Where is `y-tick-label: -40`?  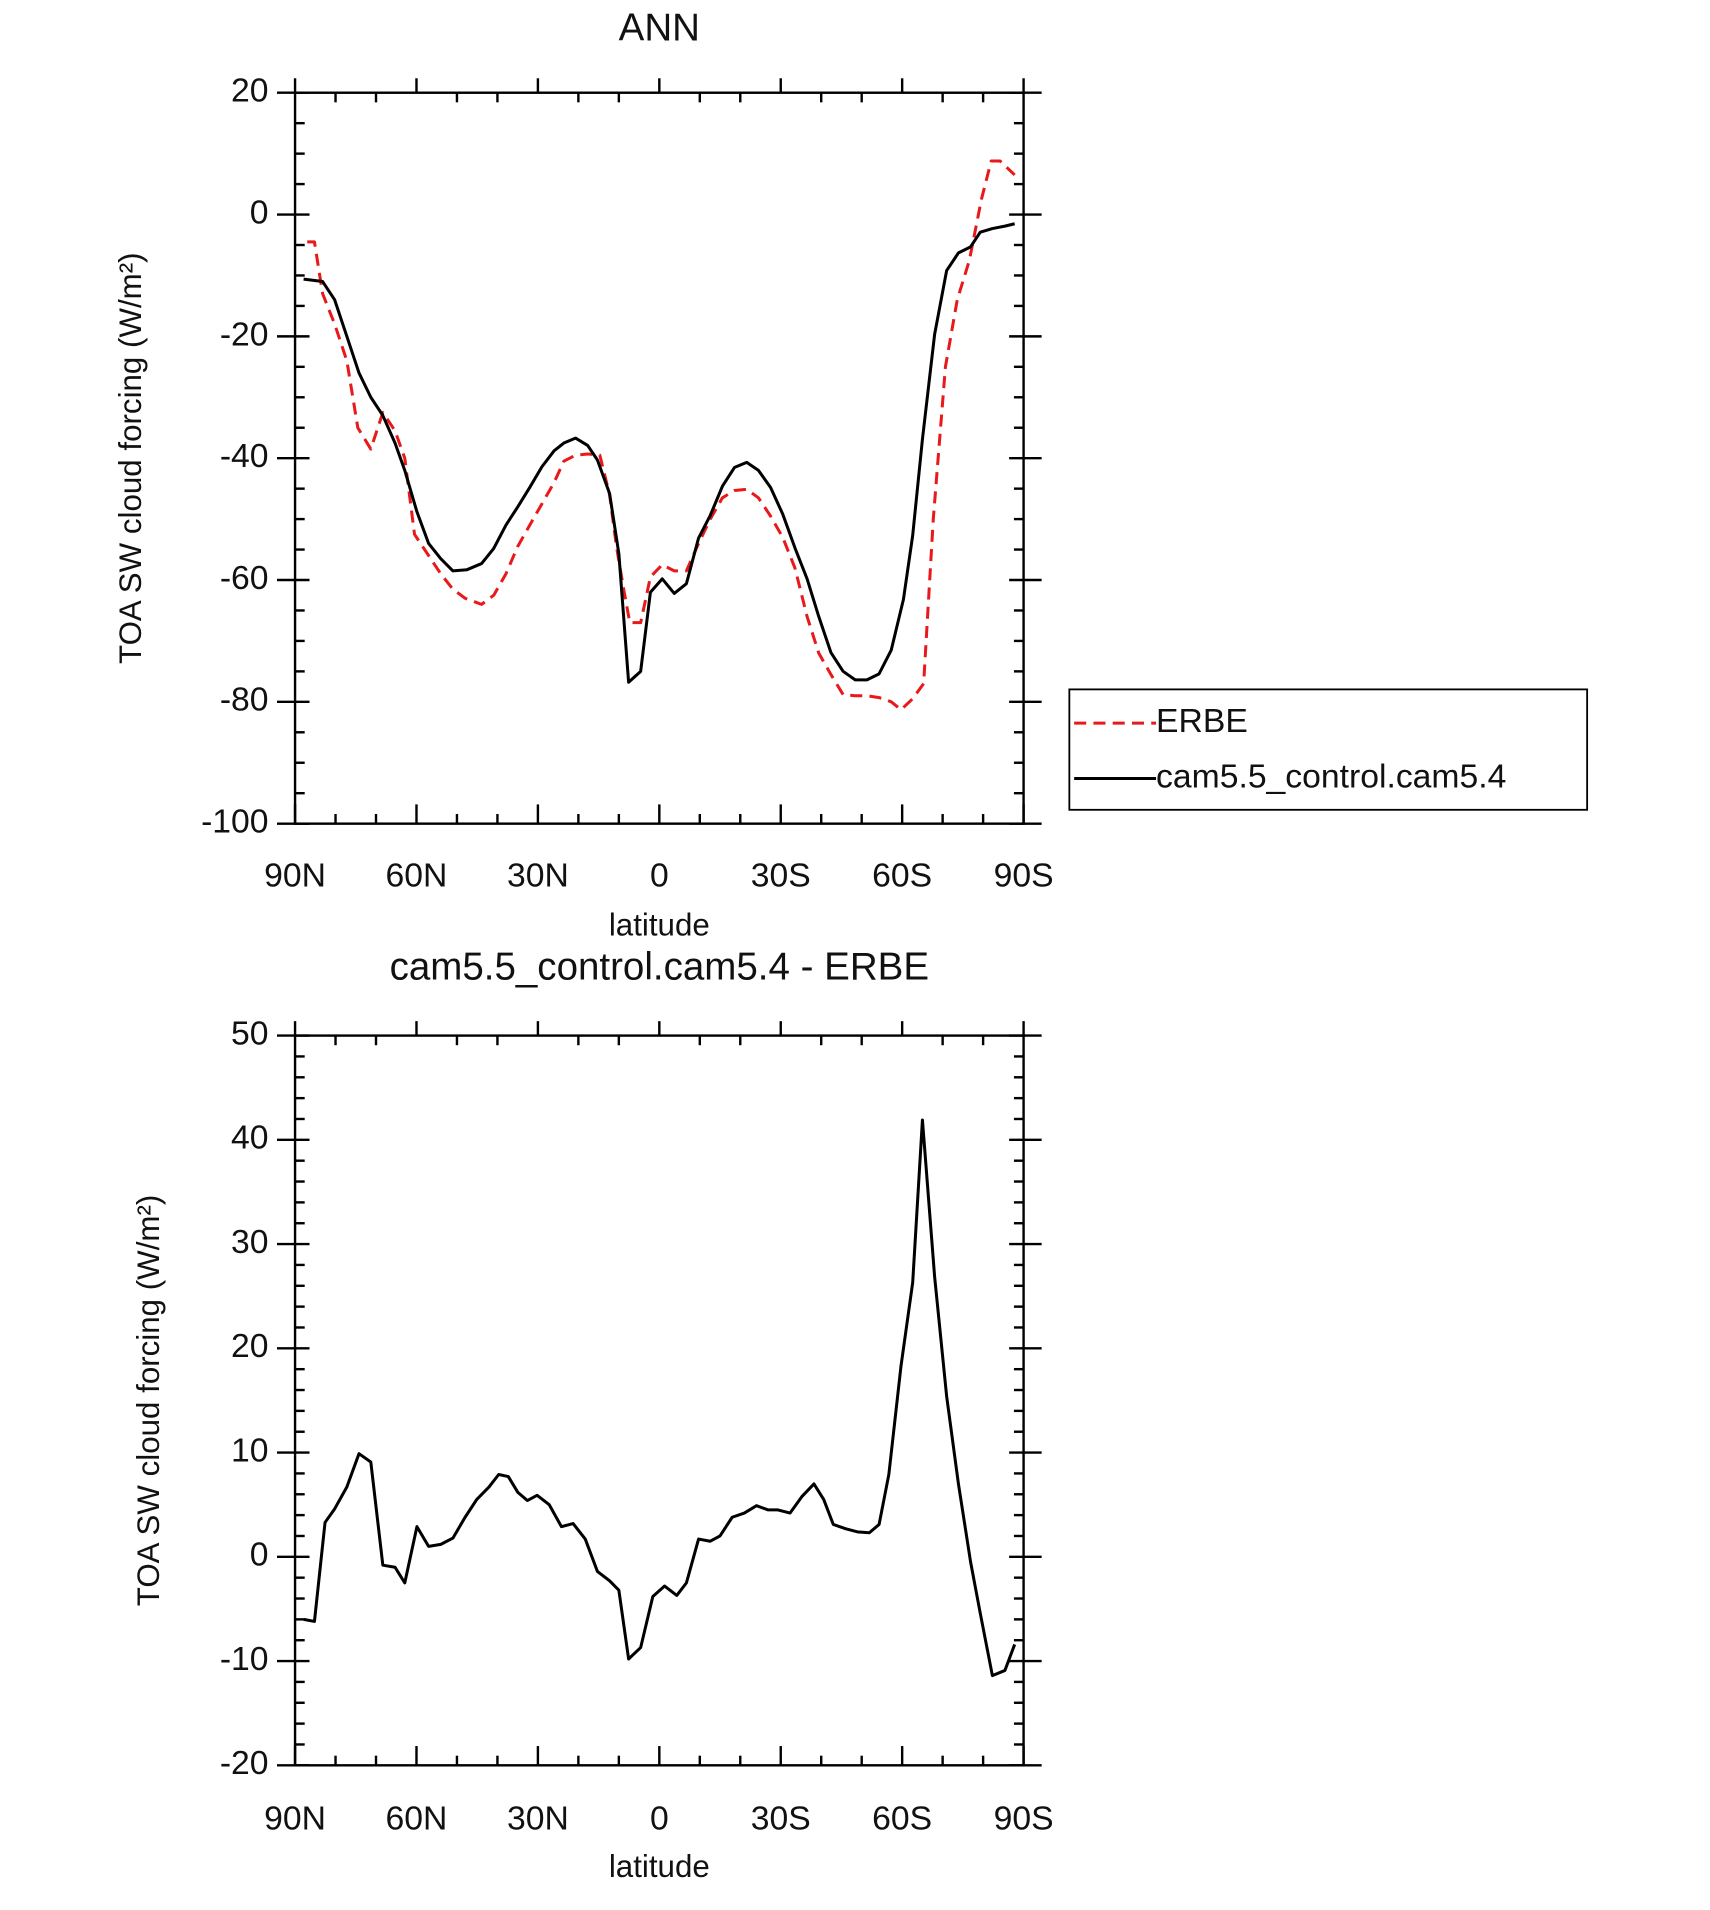 y-tick-label: -40 is located at coordinates (244, 456).